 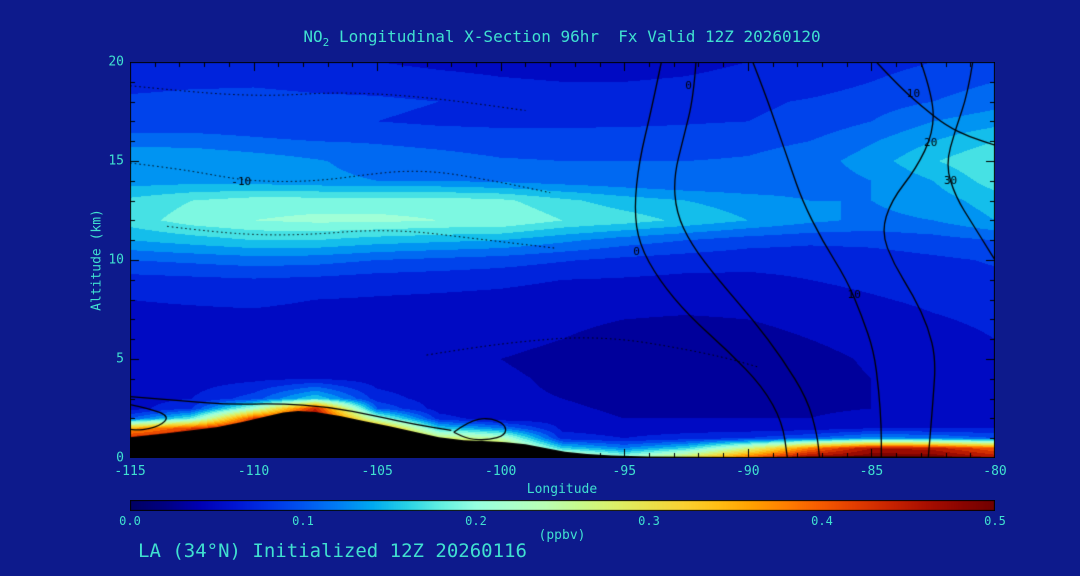 What do you see at coordinates (562, 505) in the screenshot?
I see `colorbar-canvas` at bounding box center [562, 505].